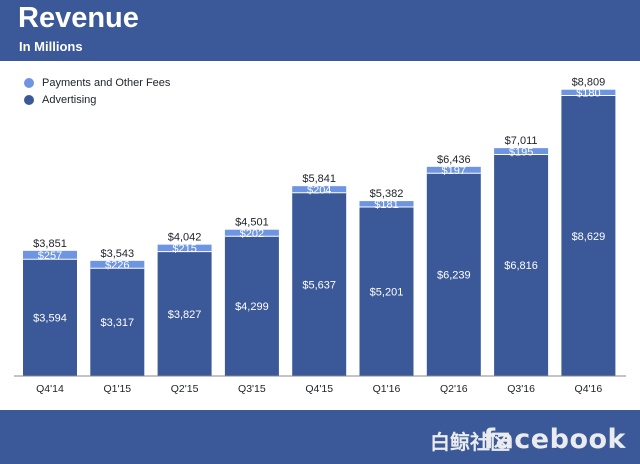  I want to click on page-subtitle: In Millions, so click(51, 46).